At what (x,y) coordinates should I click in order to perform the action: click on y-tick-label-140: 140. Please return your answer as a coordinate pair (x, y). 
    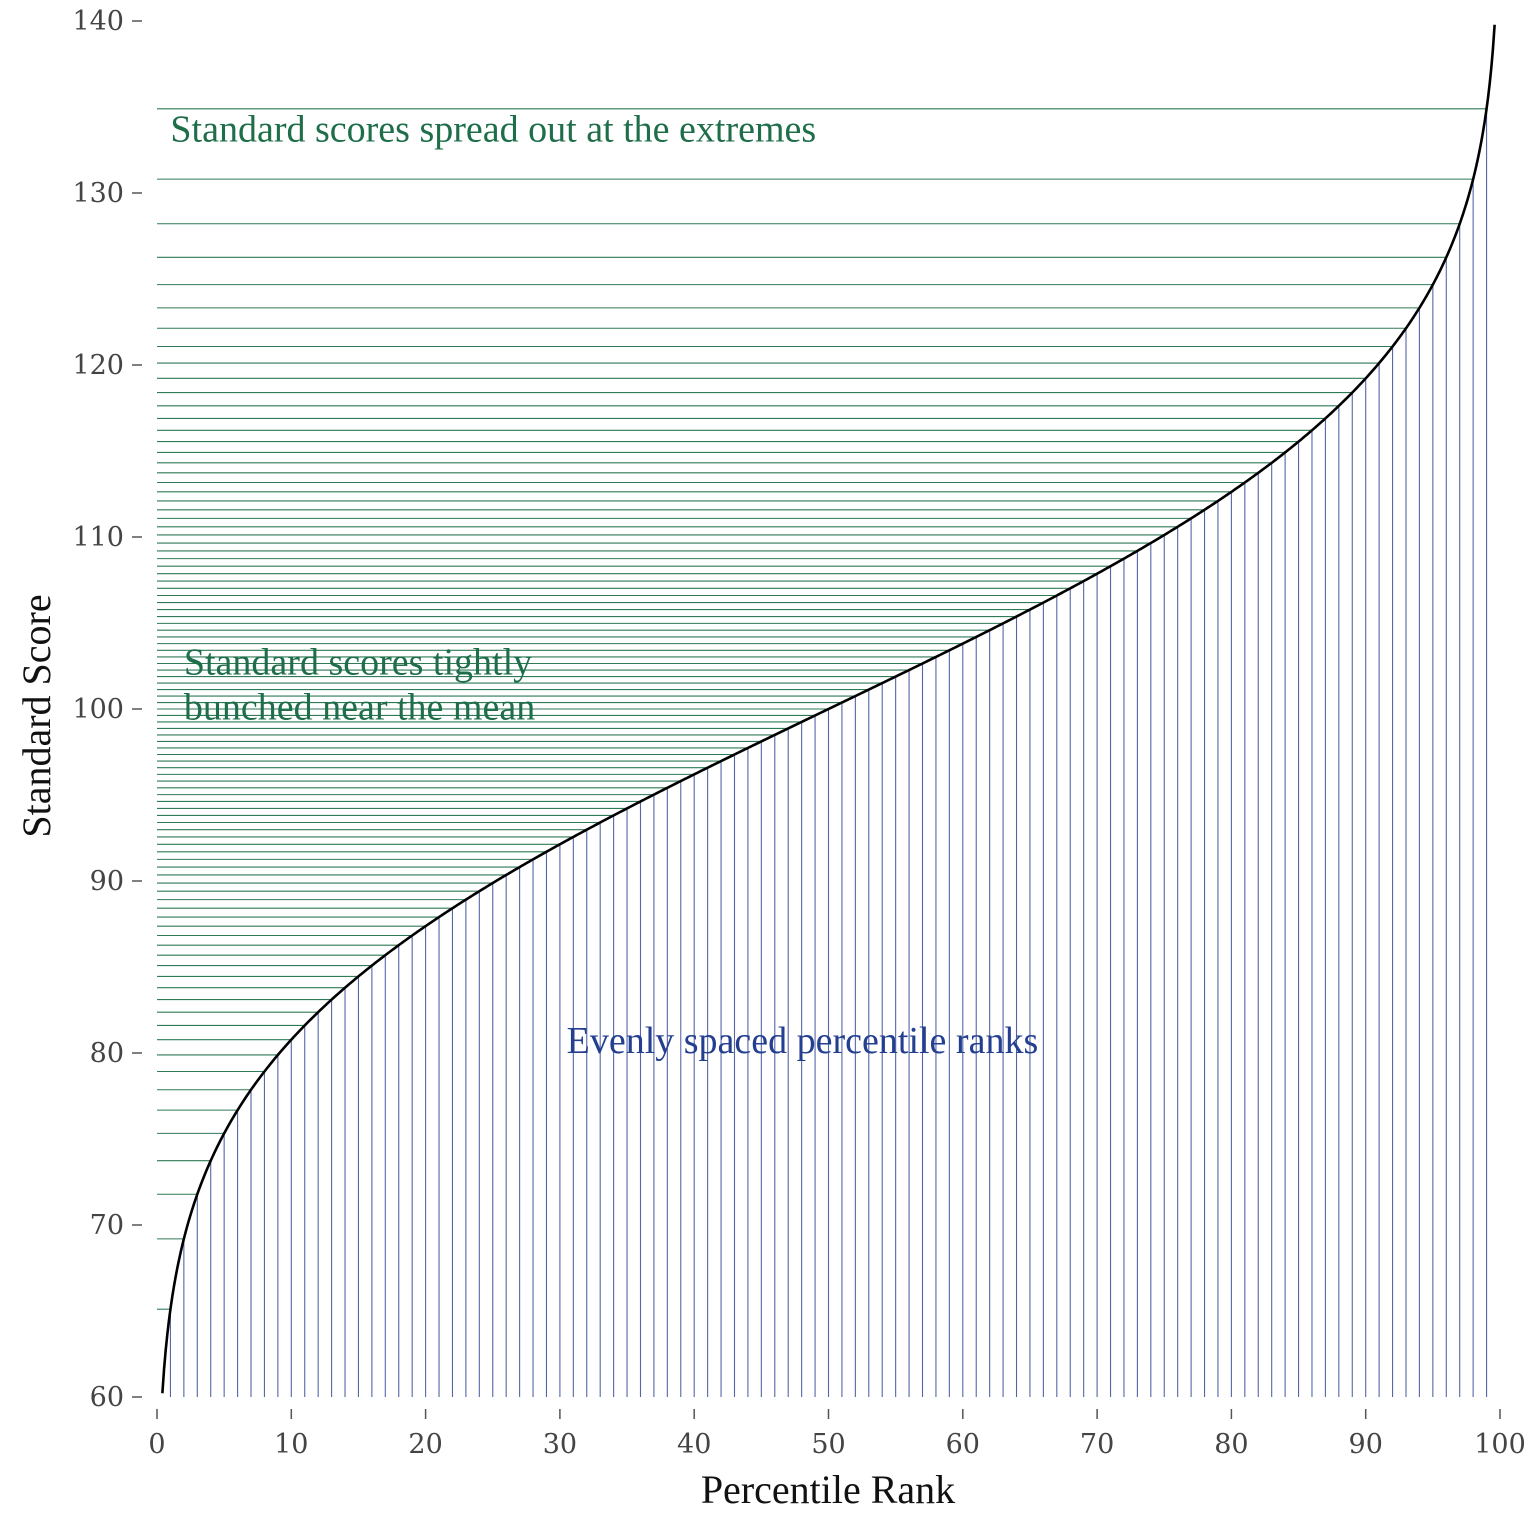
    Looking at the image, I should click on (98, 21).